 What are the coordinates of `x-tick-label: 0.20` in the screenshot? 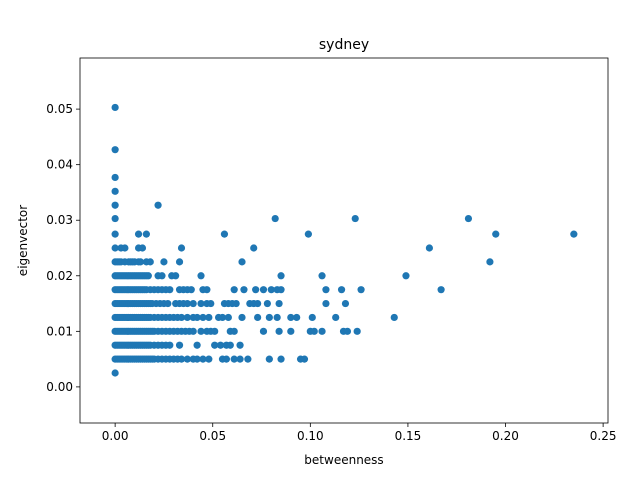 It's located at (505, 436).